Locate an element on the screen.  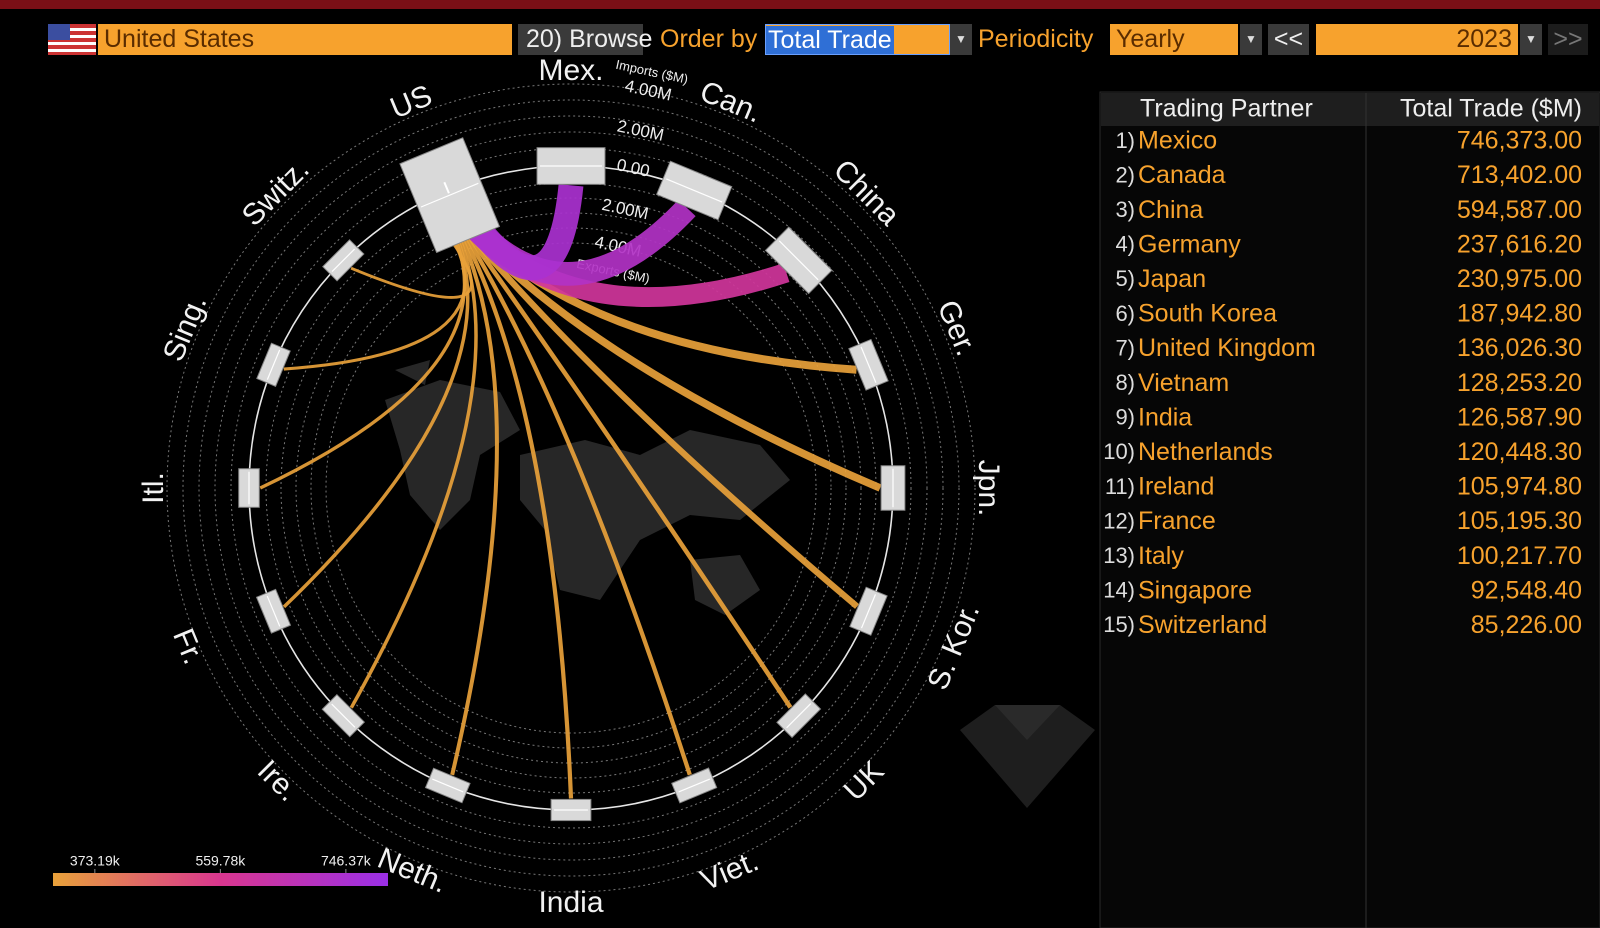
row-partner: Netherlands is located at coordinates (1205, 452).